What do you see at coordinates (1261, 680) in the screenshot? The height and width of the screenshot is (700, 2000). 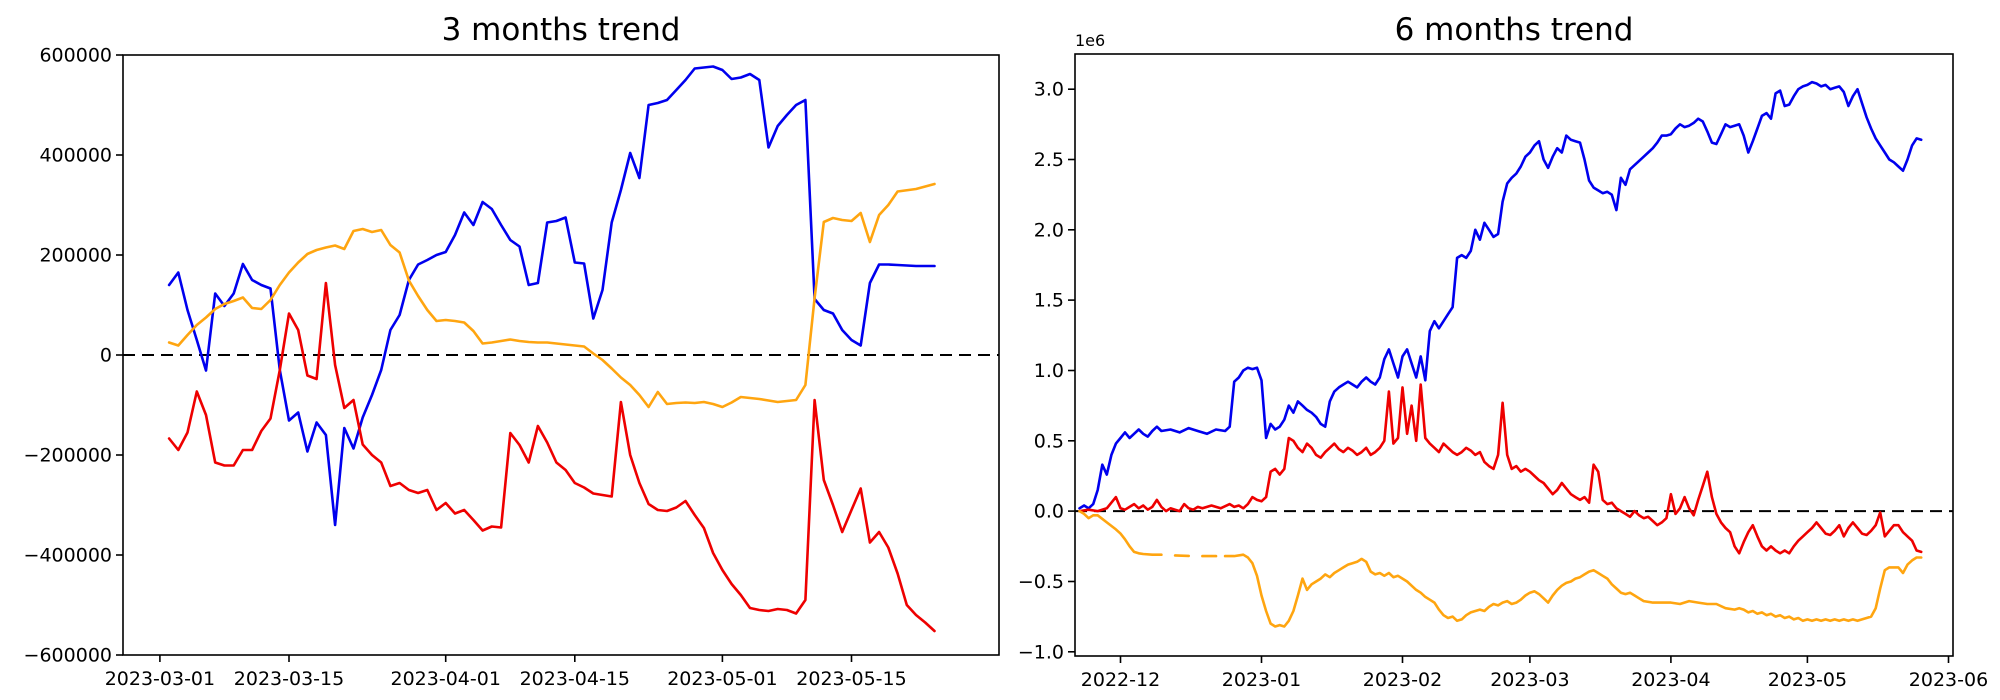 I see `x-tick-label: 2023-01` at bounding box center [1261, 680].